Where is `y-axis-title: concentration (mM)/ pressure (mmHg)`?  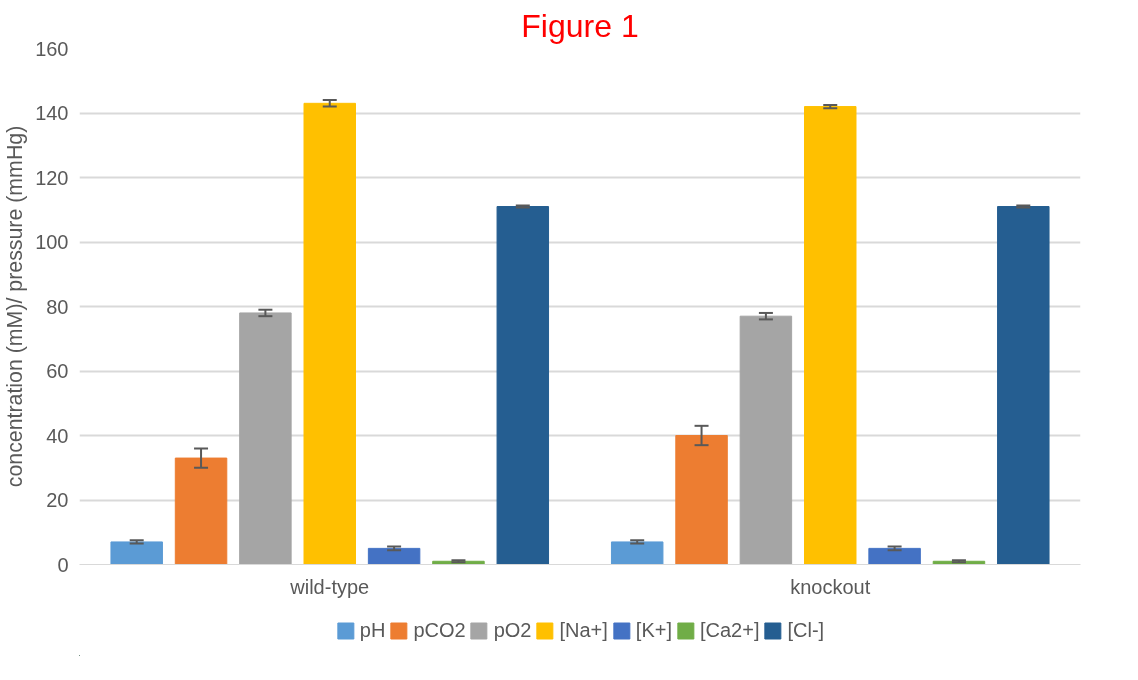
y-axis-title: concentration (mM)/ pressure (mmHg) is located at coordinates (15, 306).